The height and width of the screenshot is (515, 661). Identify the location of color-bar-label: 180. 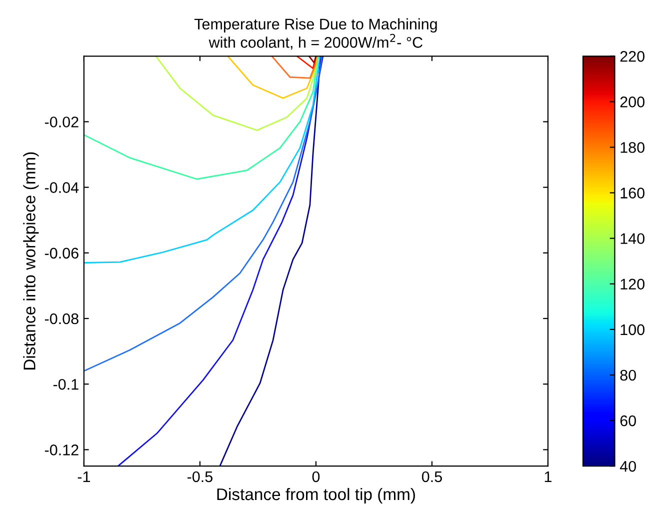
(632, 147).